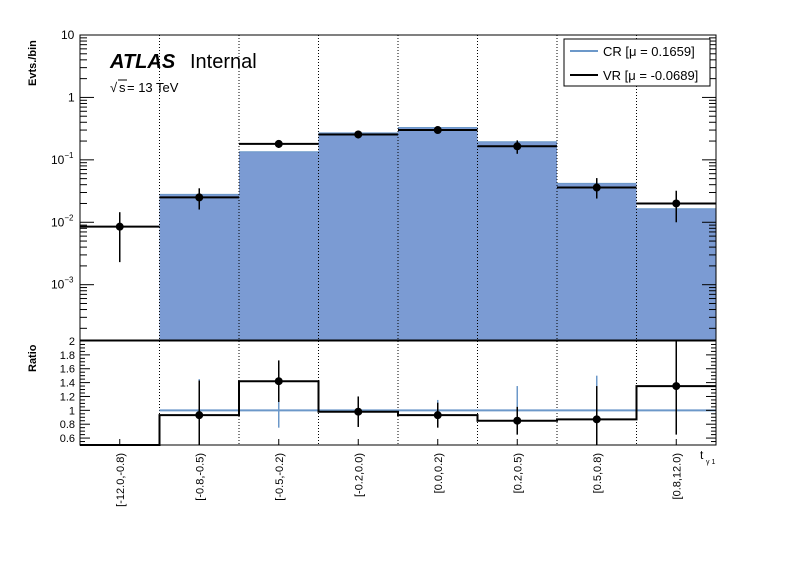 The image size is (796, 572). Describe the element at coordinates (142, 62) in the screenshot. I see `atlas-label: ATLAS` at that location.